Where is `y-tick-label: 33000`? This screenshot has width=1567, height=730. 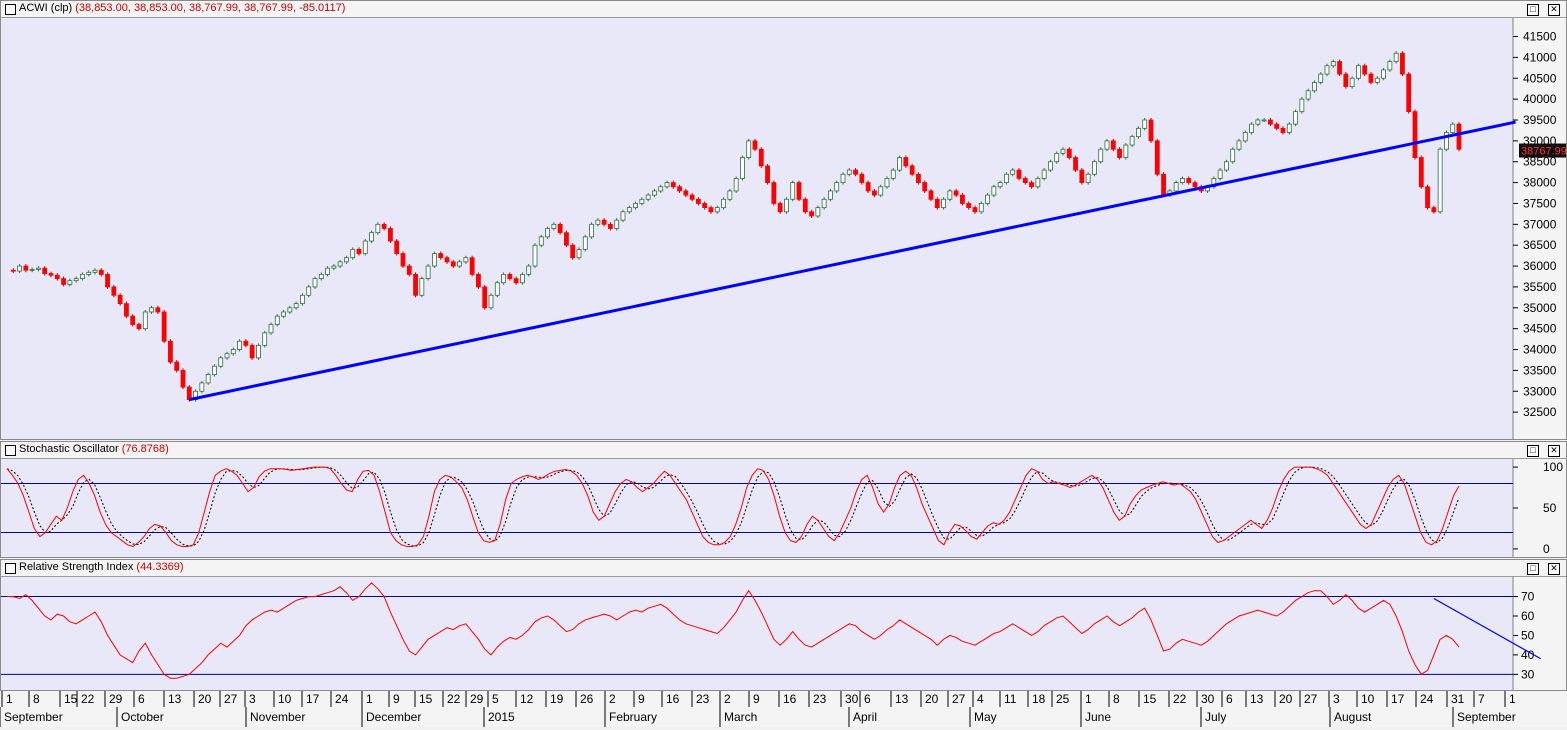 y-tick-label: 33000 is located at coordinates (1540, 391).